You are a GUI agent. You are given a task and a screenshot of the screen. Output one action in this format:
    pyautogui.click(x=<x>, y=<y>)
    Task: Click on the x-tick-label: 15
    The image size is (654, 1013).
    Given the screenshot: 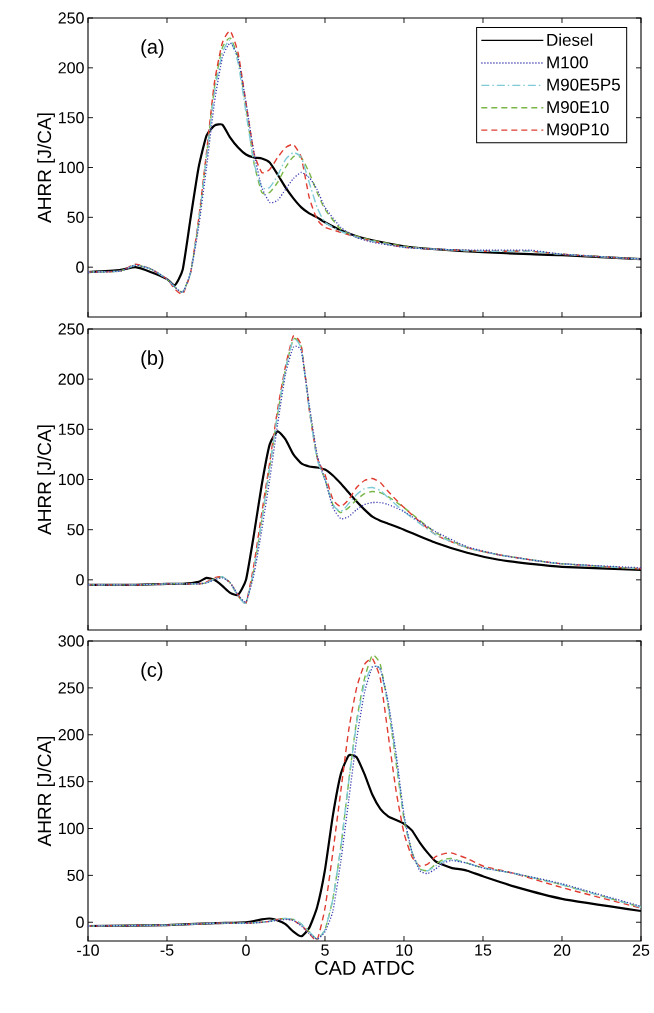 What is the action you would take?
    pyautogui.click(x=483, y=950)
    